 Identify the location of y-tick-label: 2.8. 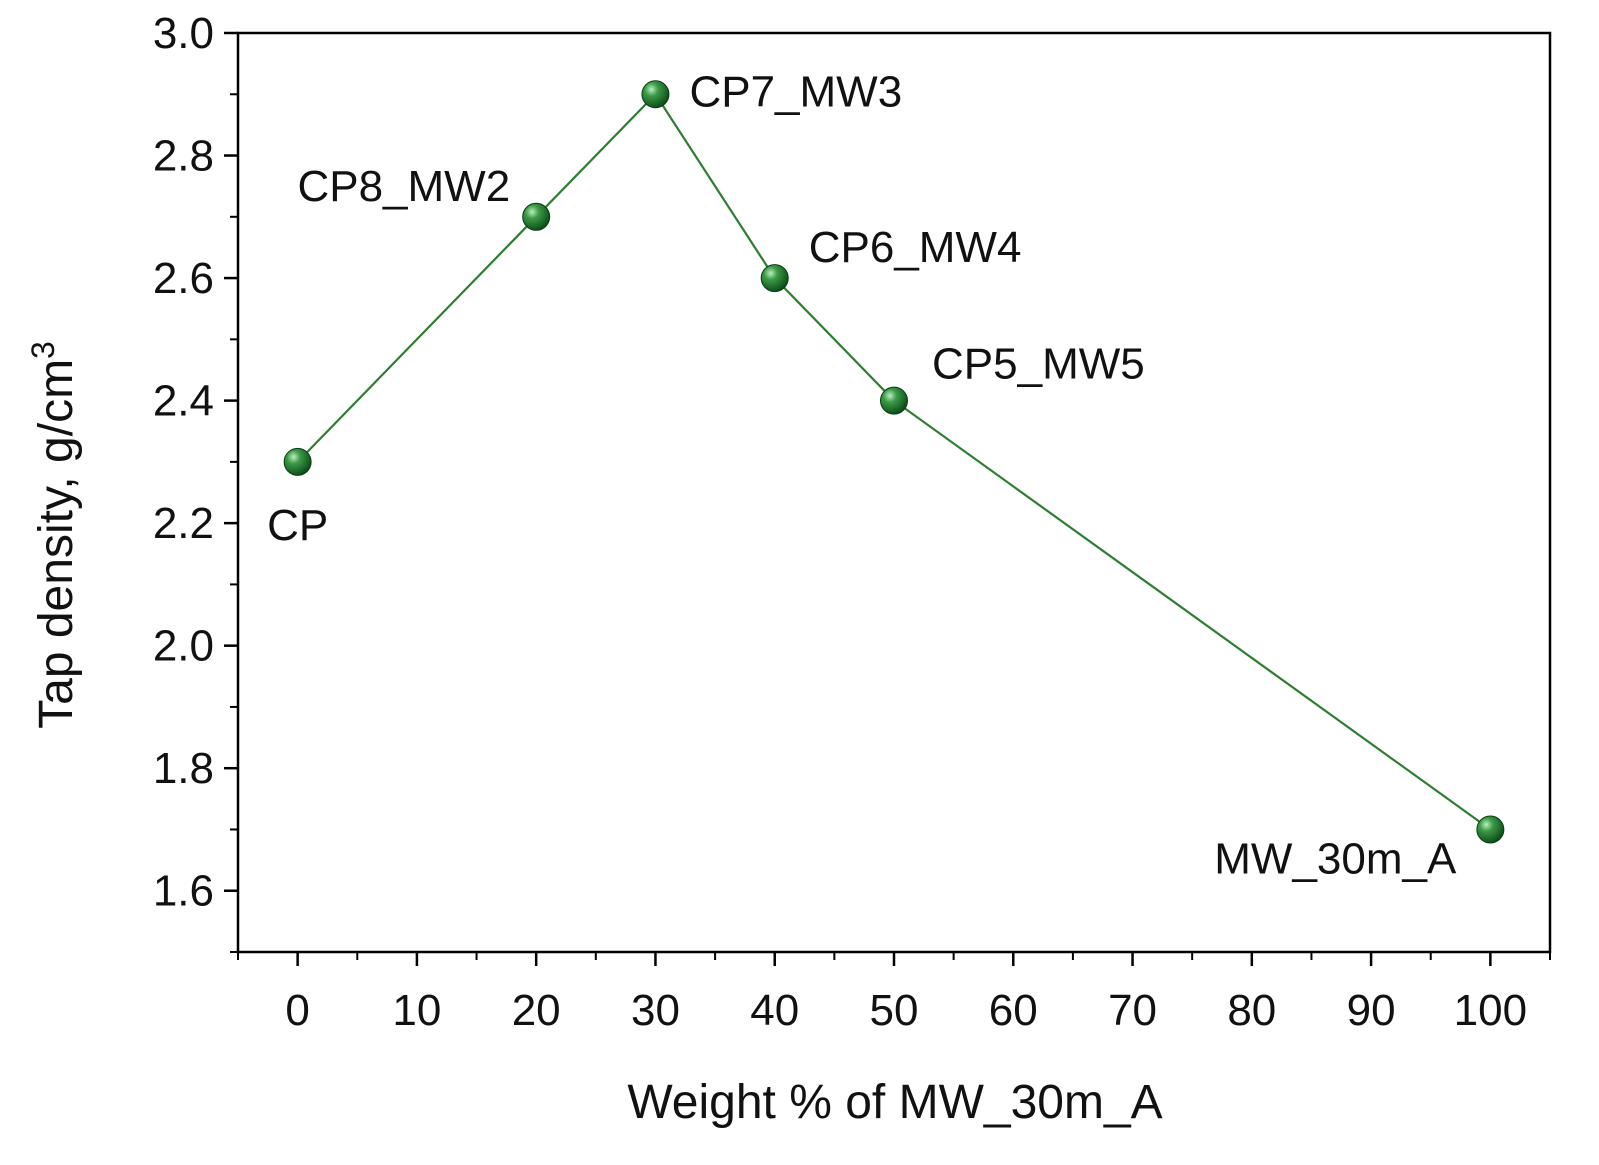
(183, 156).